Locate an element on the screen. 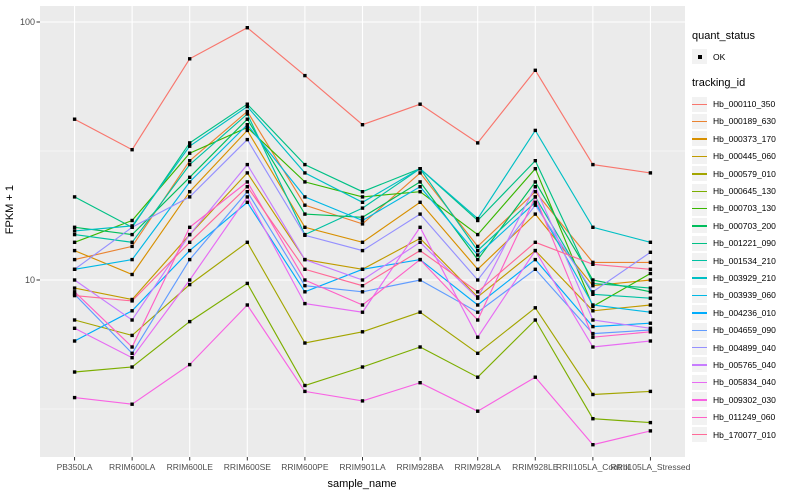 This screenshot has width=800, height=500. legend-entry-Hb_000703_200: Hb_000703_200 is located at coordinates (745, 225).